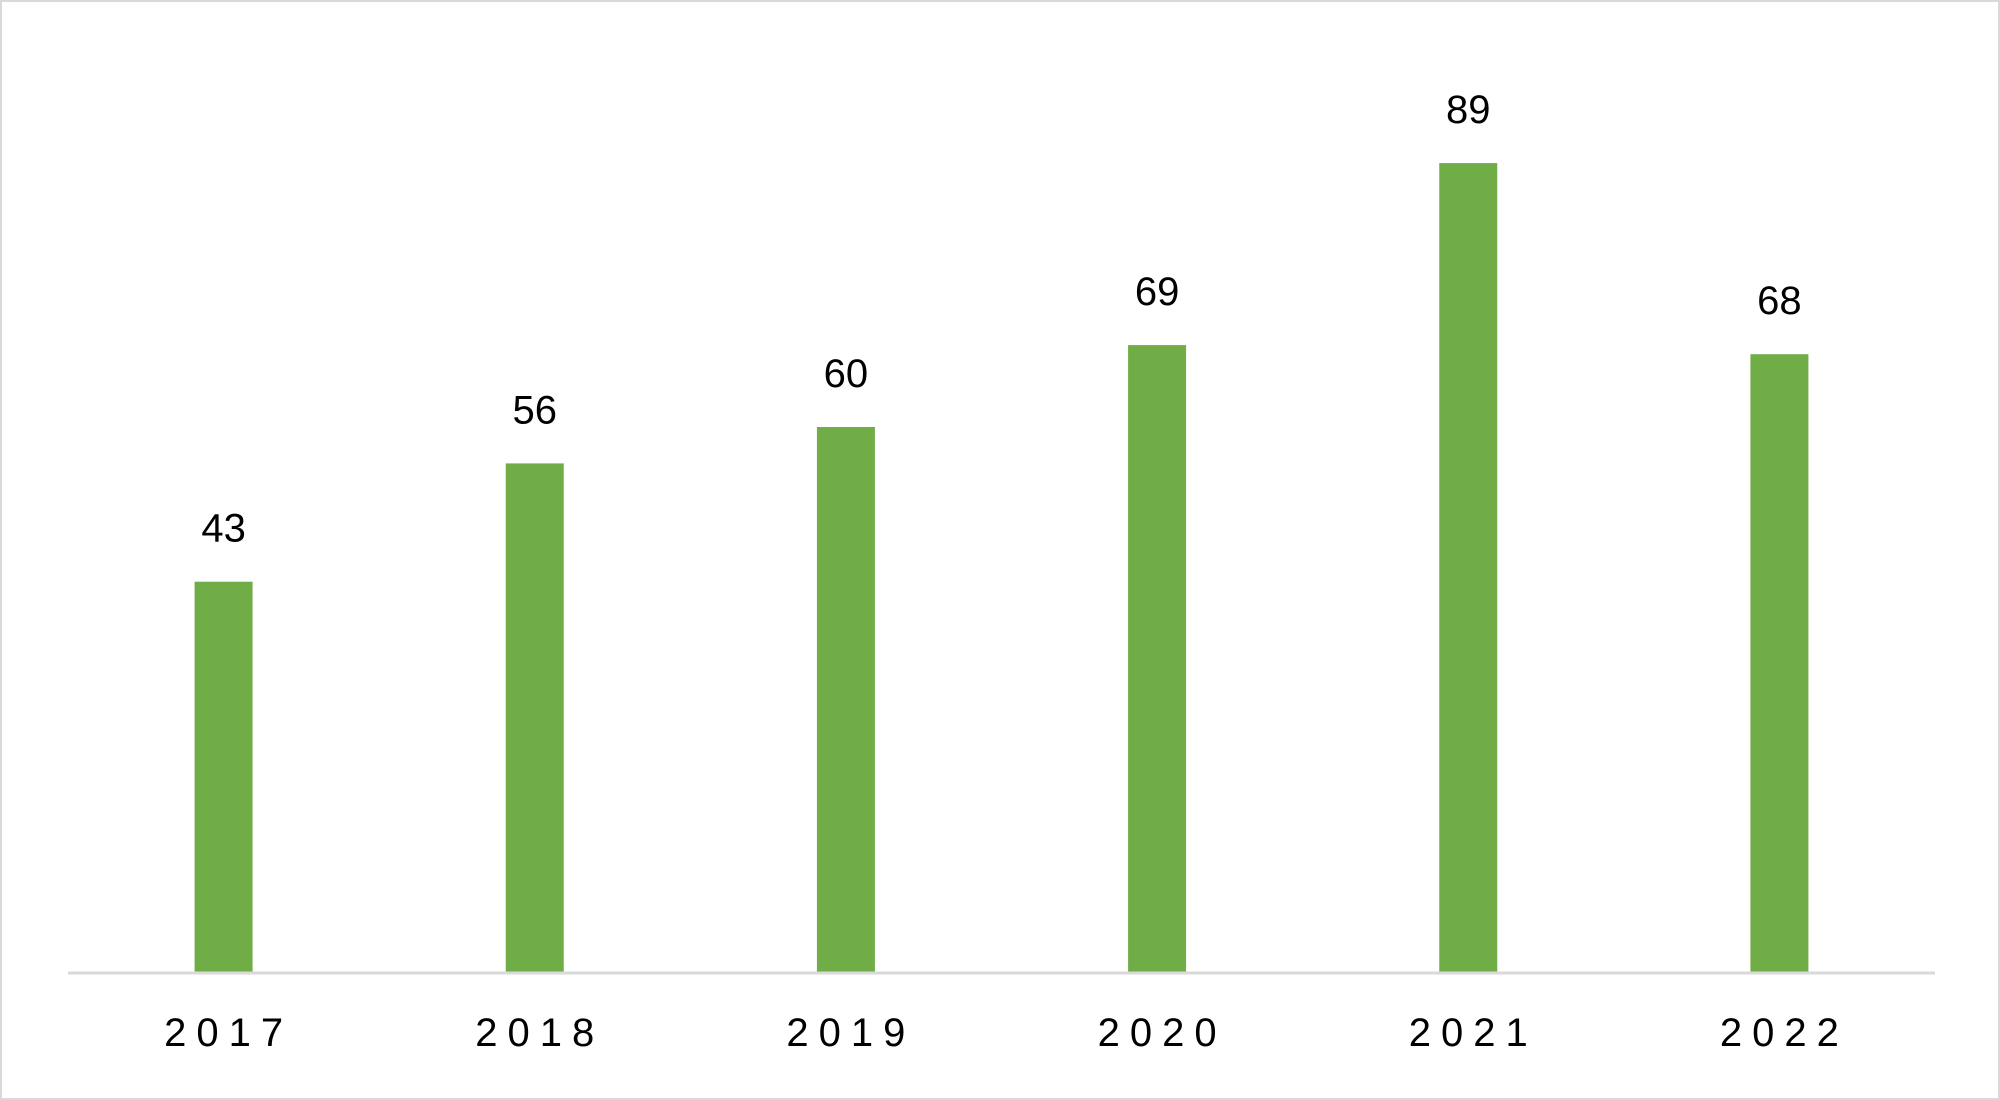  What do you see at coordinates (1779, 663) in the screenshot?
I see `bar-2022` at bounding box center [1779, 663].